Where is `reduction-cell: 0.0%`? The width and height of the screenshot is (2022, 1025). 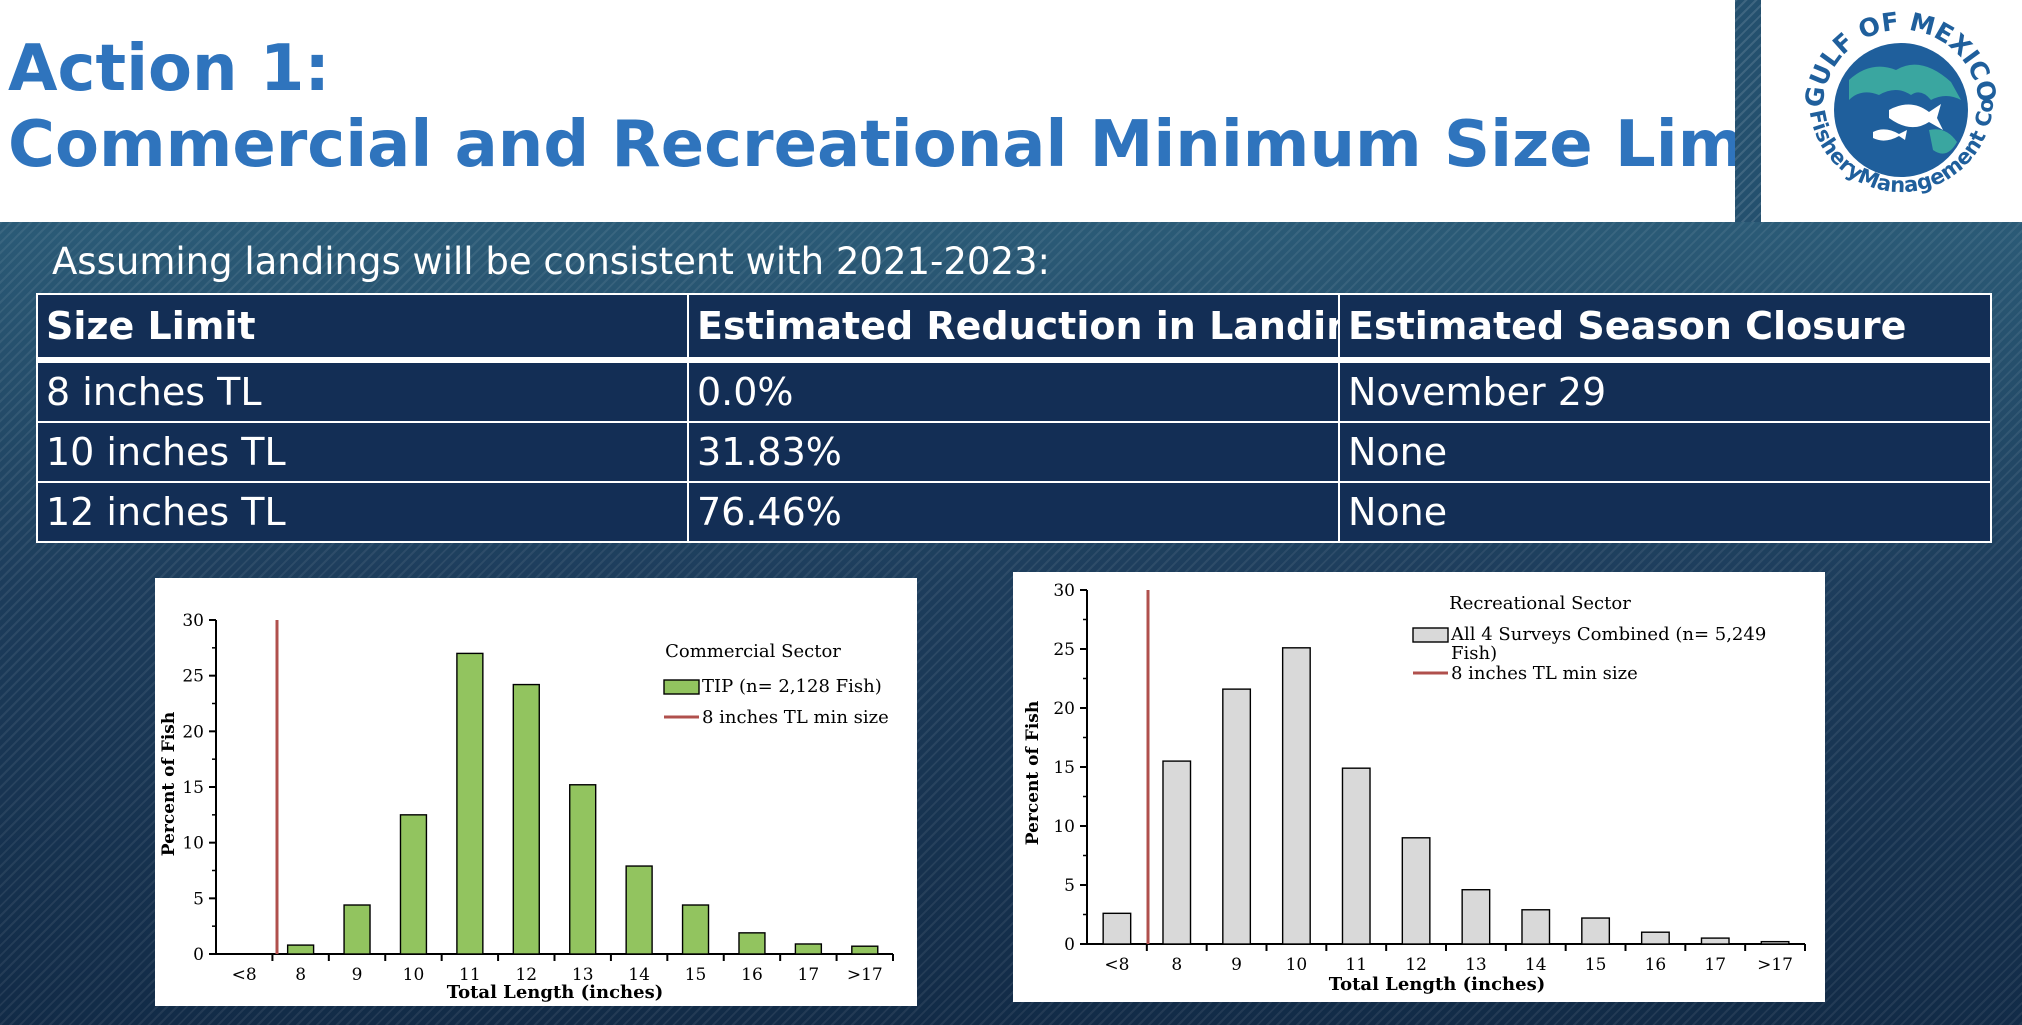
reduction-cell: 0.0% is located at coordinates (1013, 391).